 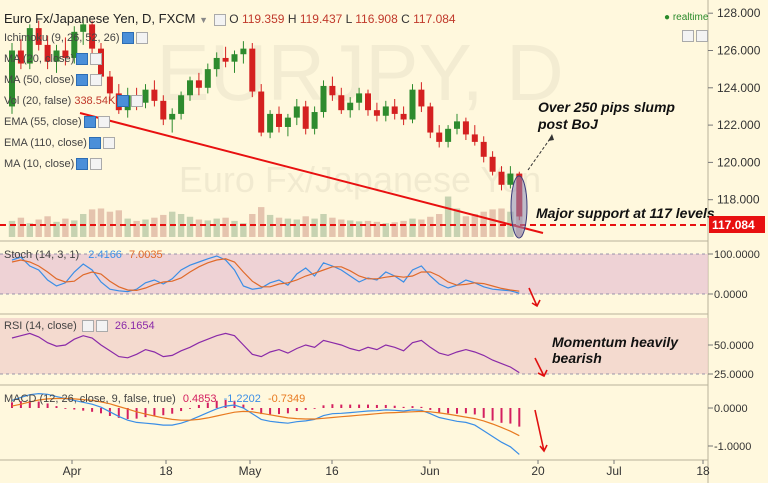 I want to click on indicator-item: MA (10, close), so click(x=53, y=164).